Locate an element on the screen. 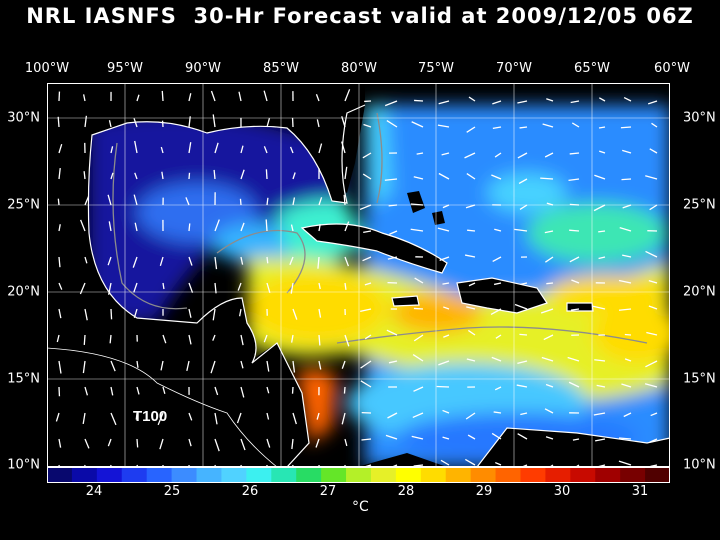 The image size is (720, 540). colorbar-tick: 28 is located at coordinates (406, 491).